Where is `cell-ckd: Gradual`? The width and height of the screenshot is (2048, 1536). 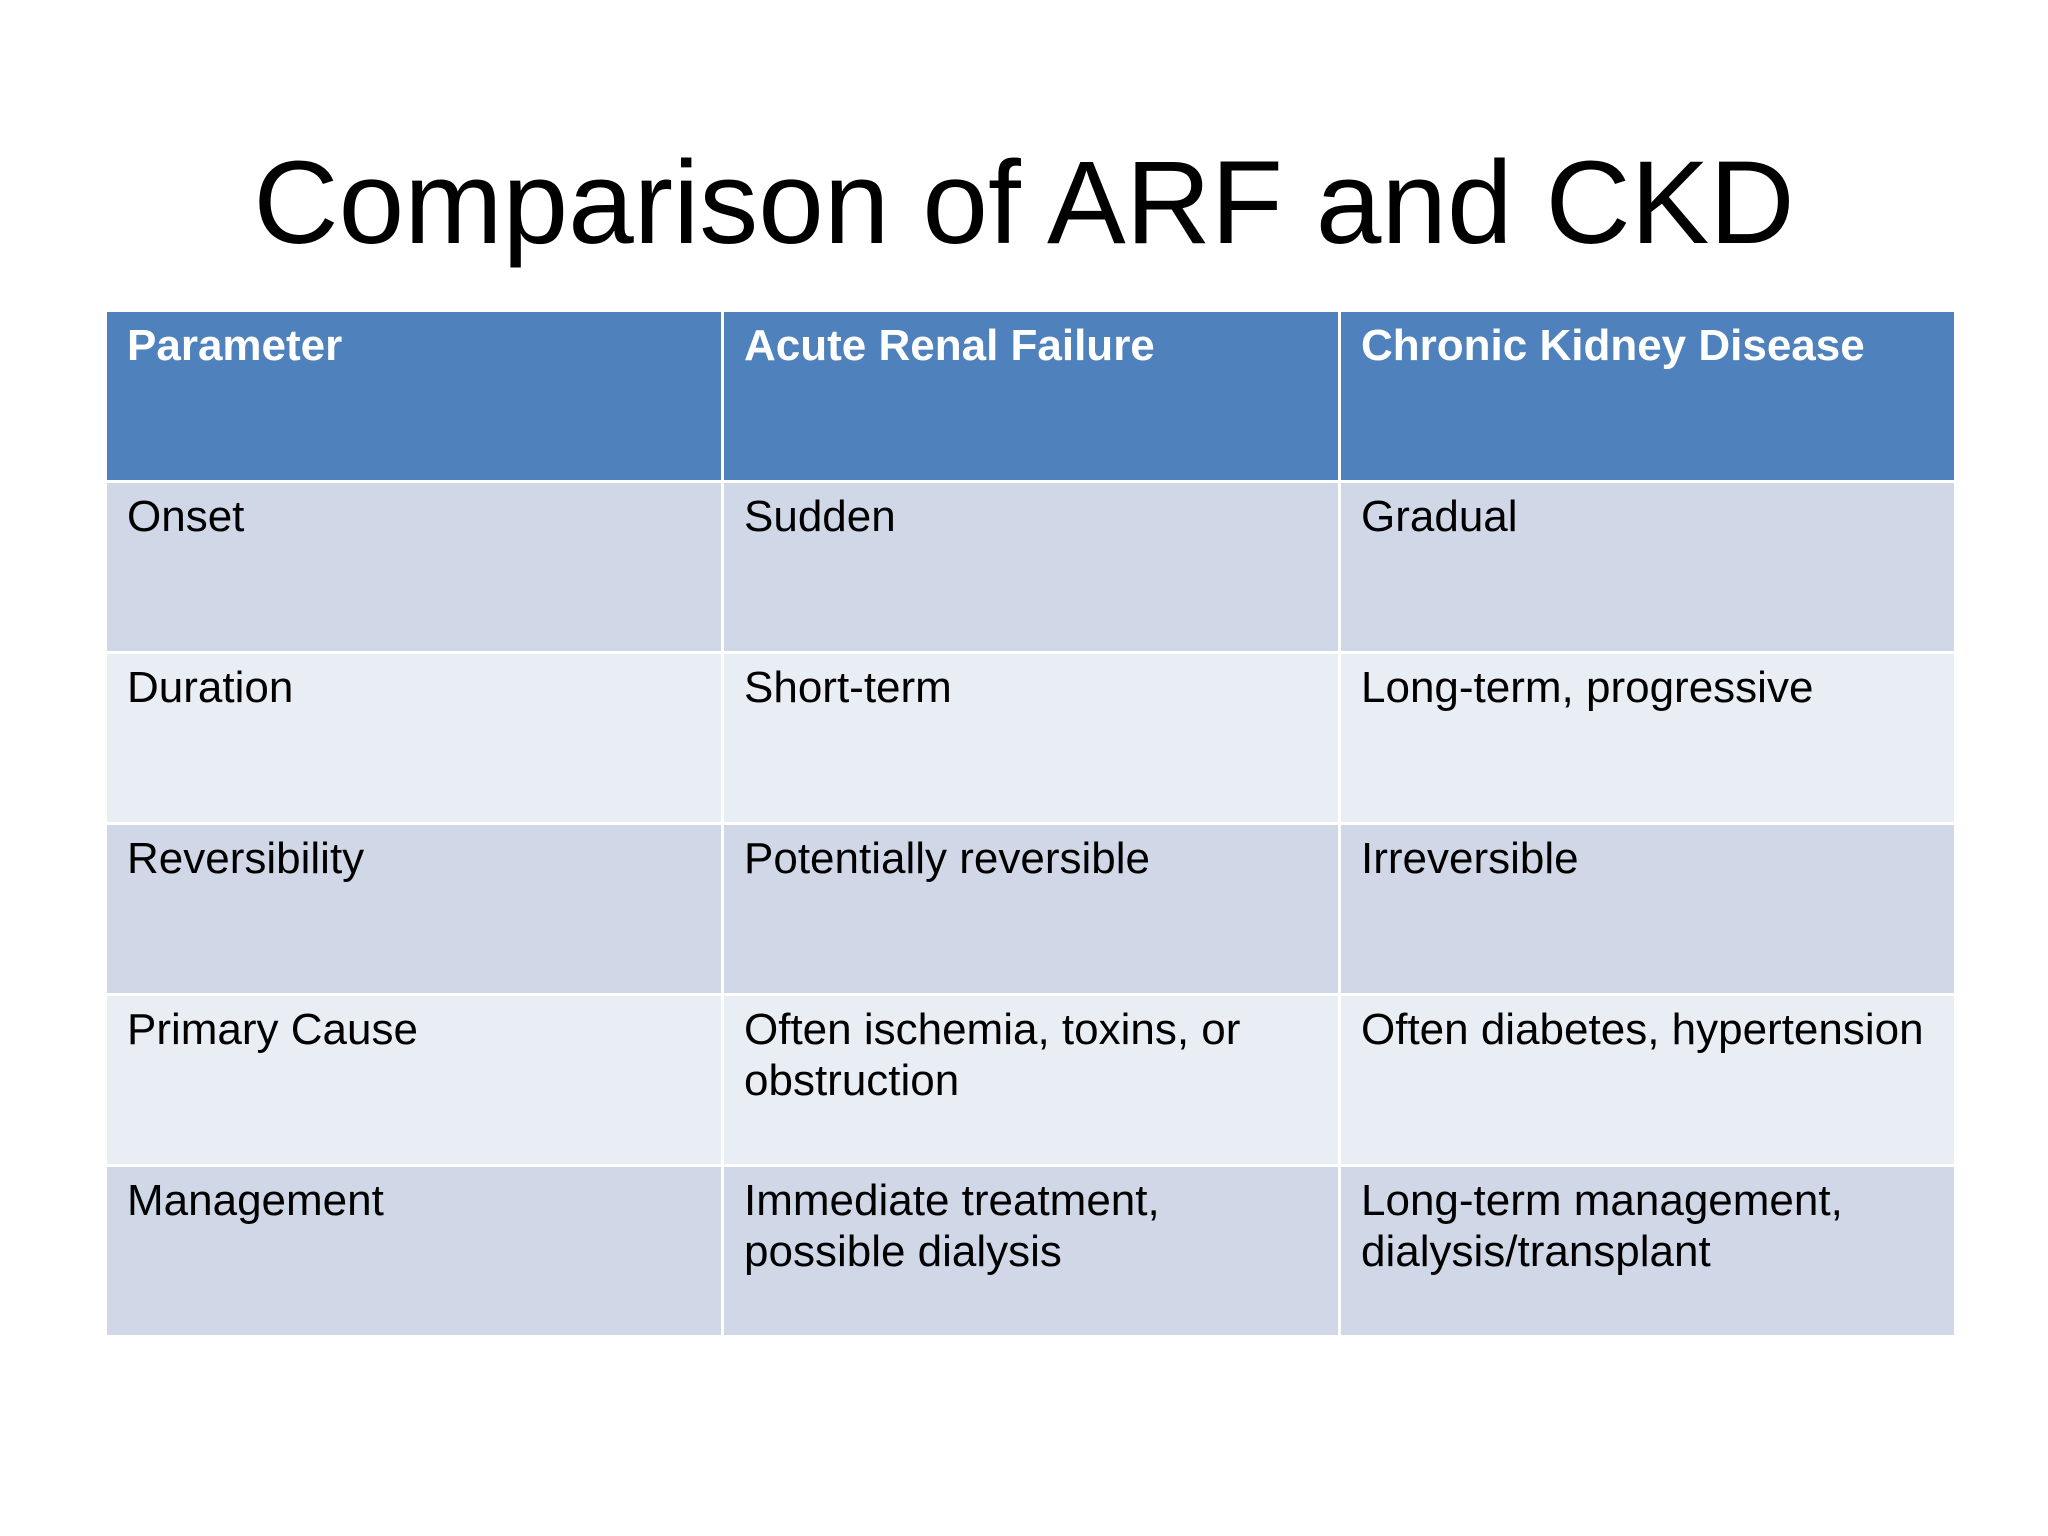 cell-ckd: Gradual is located at coordinates (1647, 567).